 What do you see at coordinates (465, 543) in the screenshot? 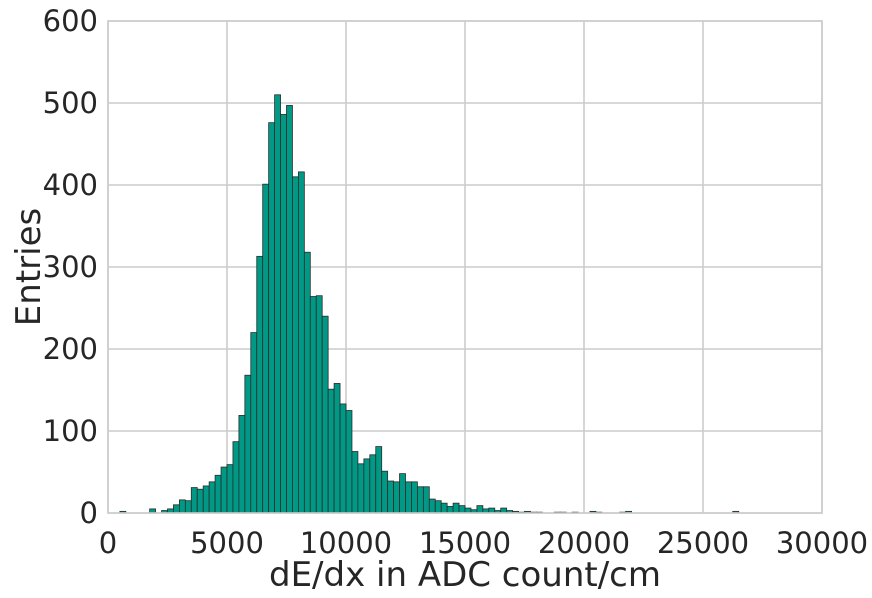
I see `x-tick-label-3: 15000` at bounding box center [465, 543].